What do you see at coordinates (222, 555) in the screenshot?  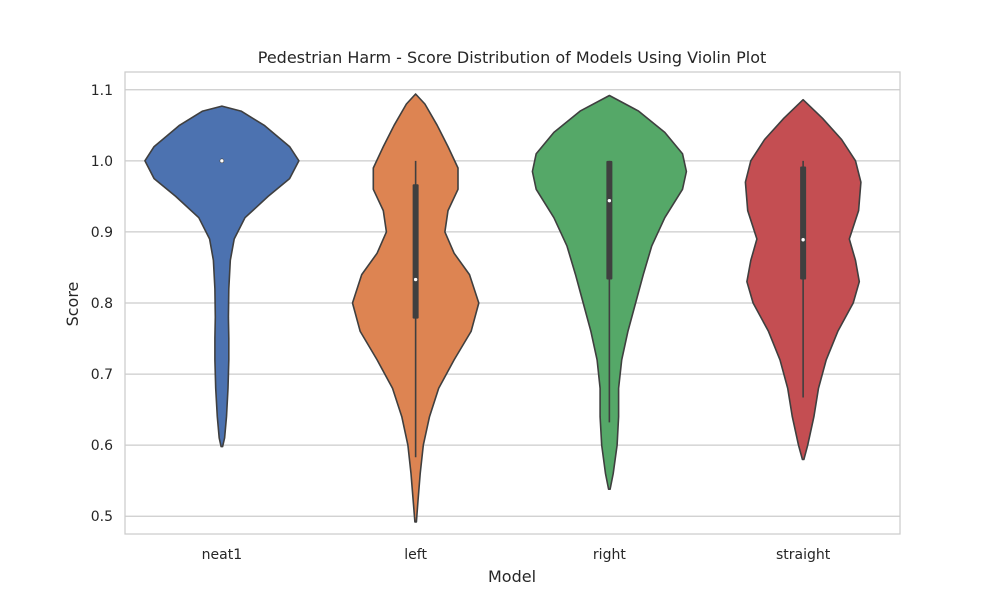 I see `x-tick-label: neat1` at bounding box center [222, 555].